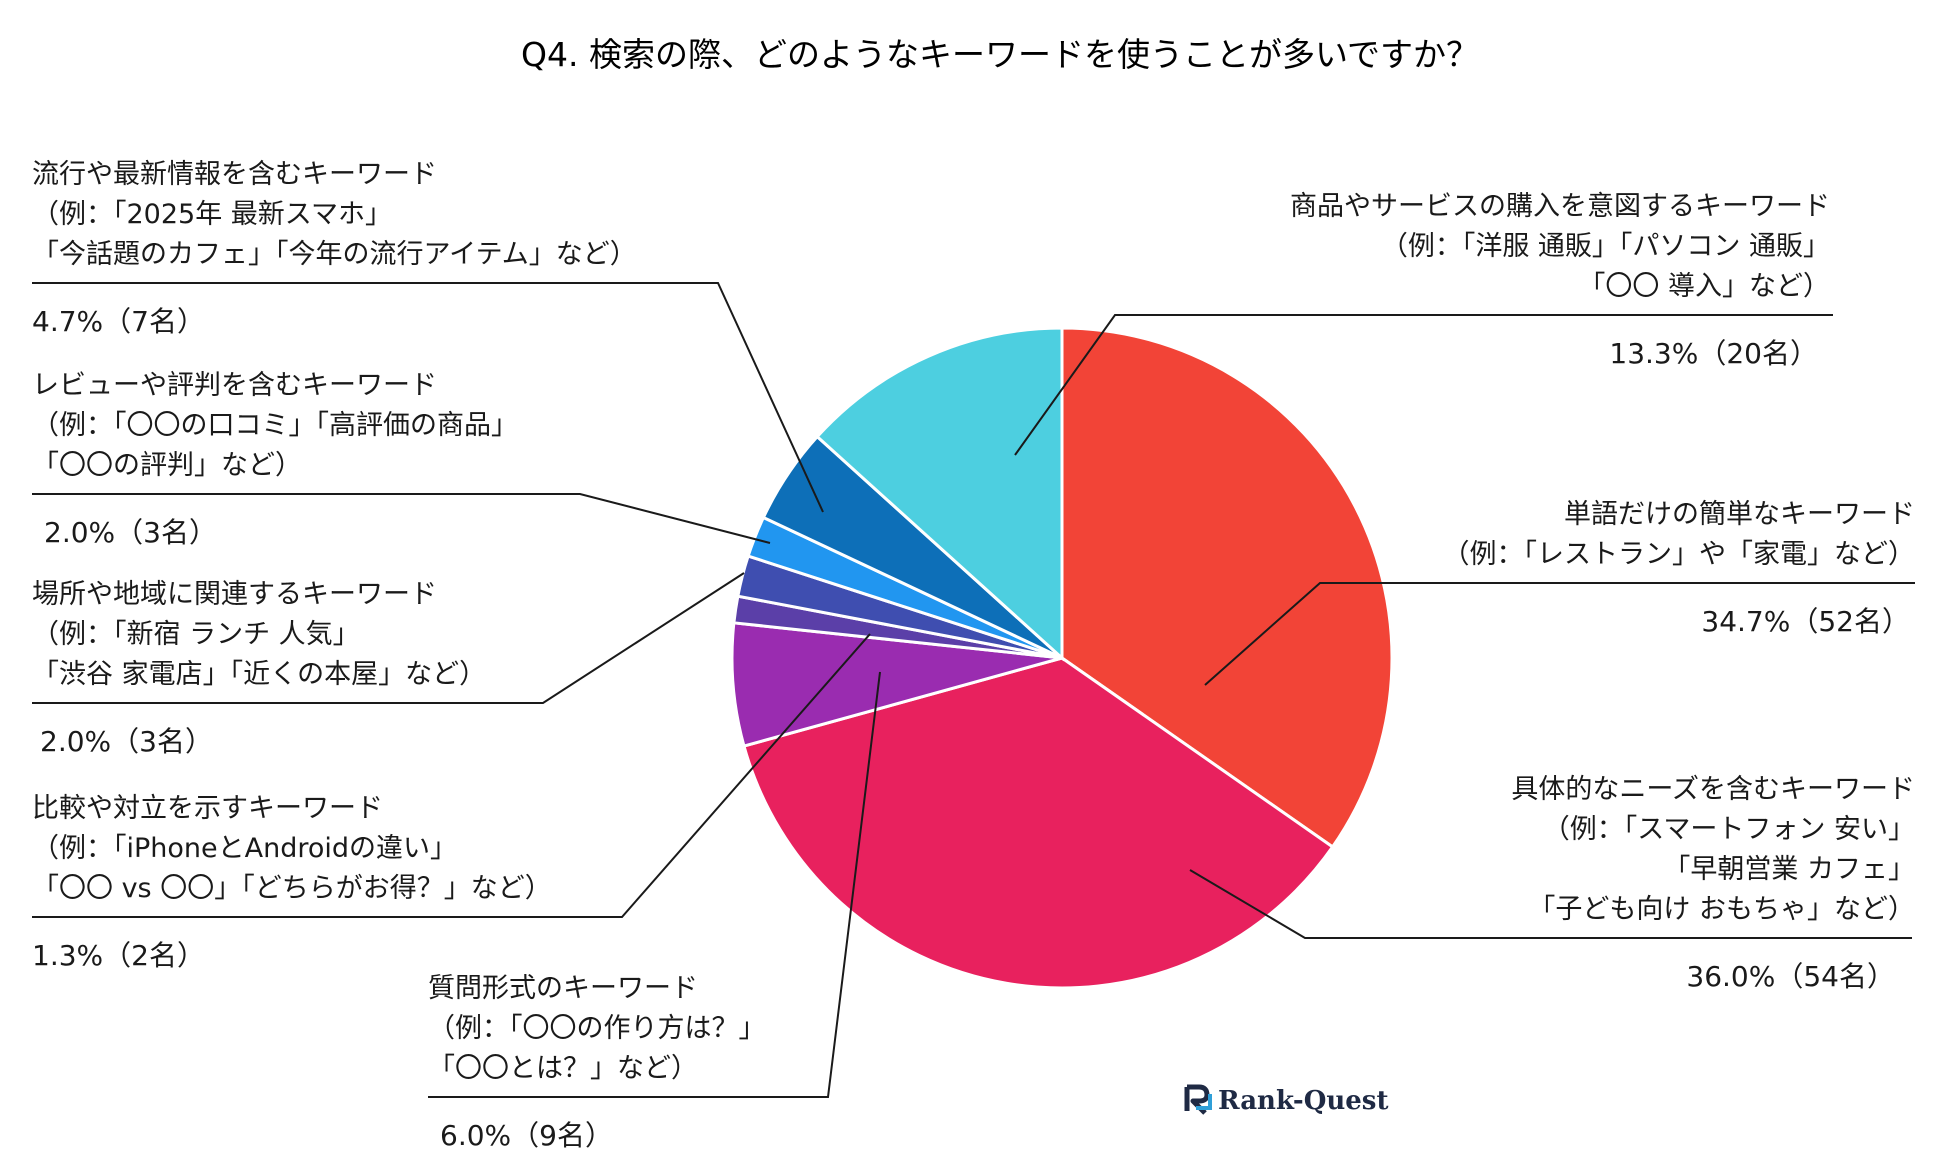 The height and width of the screenshot is (1161, 1950). What do you see at coordinates (259, 674) in the screenshot?
I see `slice-label-line: 「渋谷 家電店」「近くの本屋」など）` at bounding box center [259, 674].